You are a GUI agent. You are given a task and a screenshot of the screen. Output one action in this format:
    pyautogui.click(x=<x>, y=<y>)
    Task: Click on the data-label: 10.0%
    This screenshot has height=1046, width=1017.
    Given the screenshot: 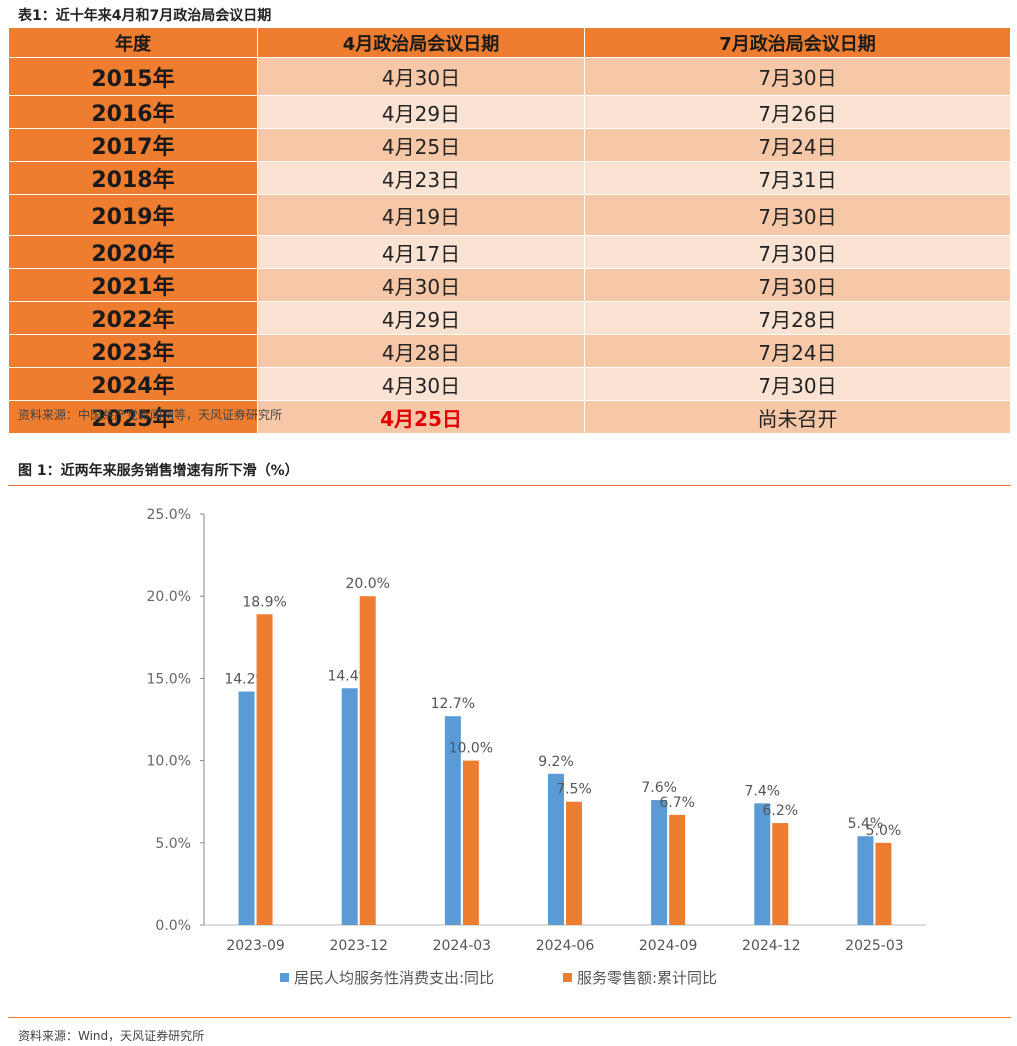 What is the action you would take?
    pyautogui.click(x=471, y=749)
    